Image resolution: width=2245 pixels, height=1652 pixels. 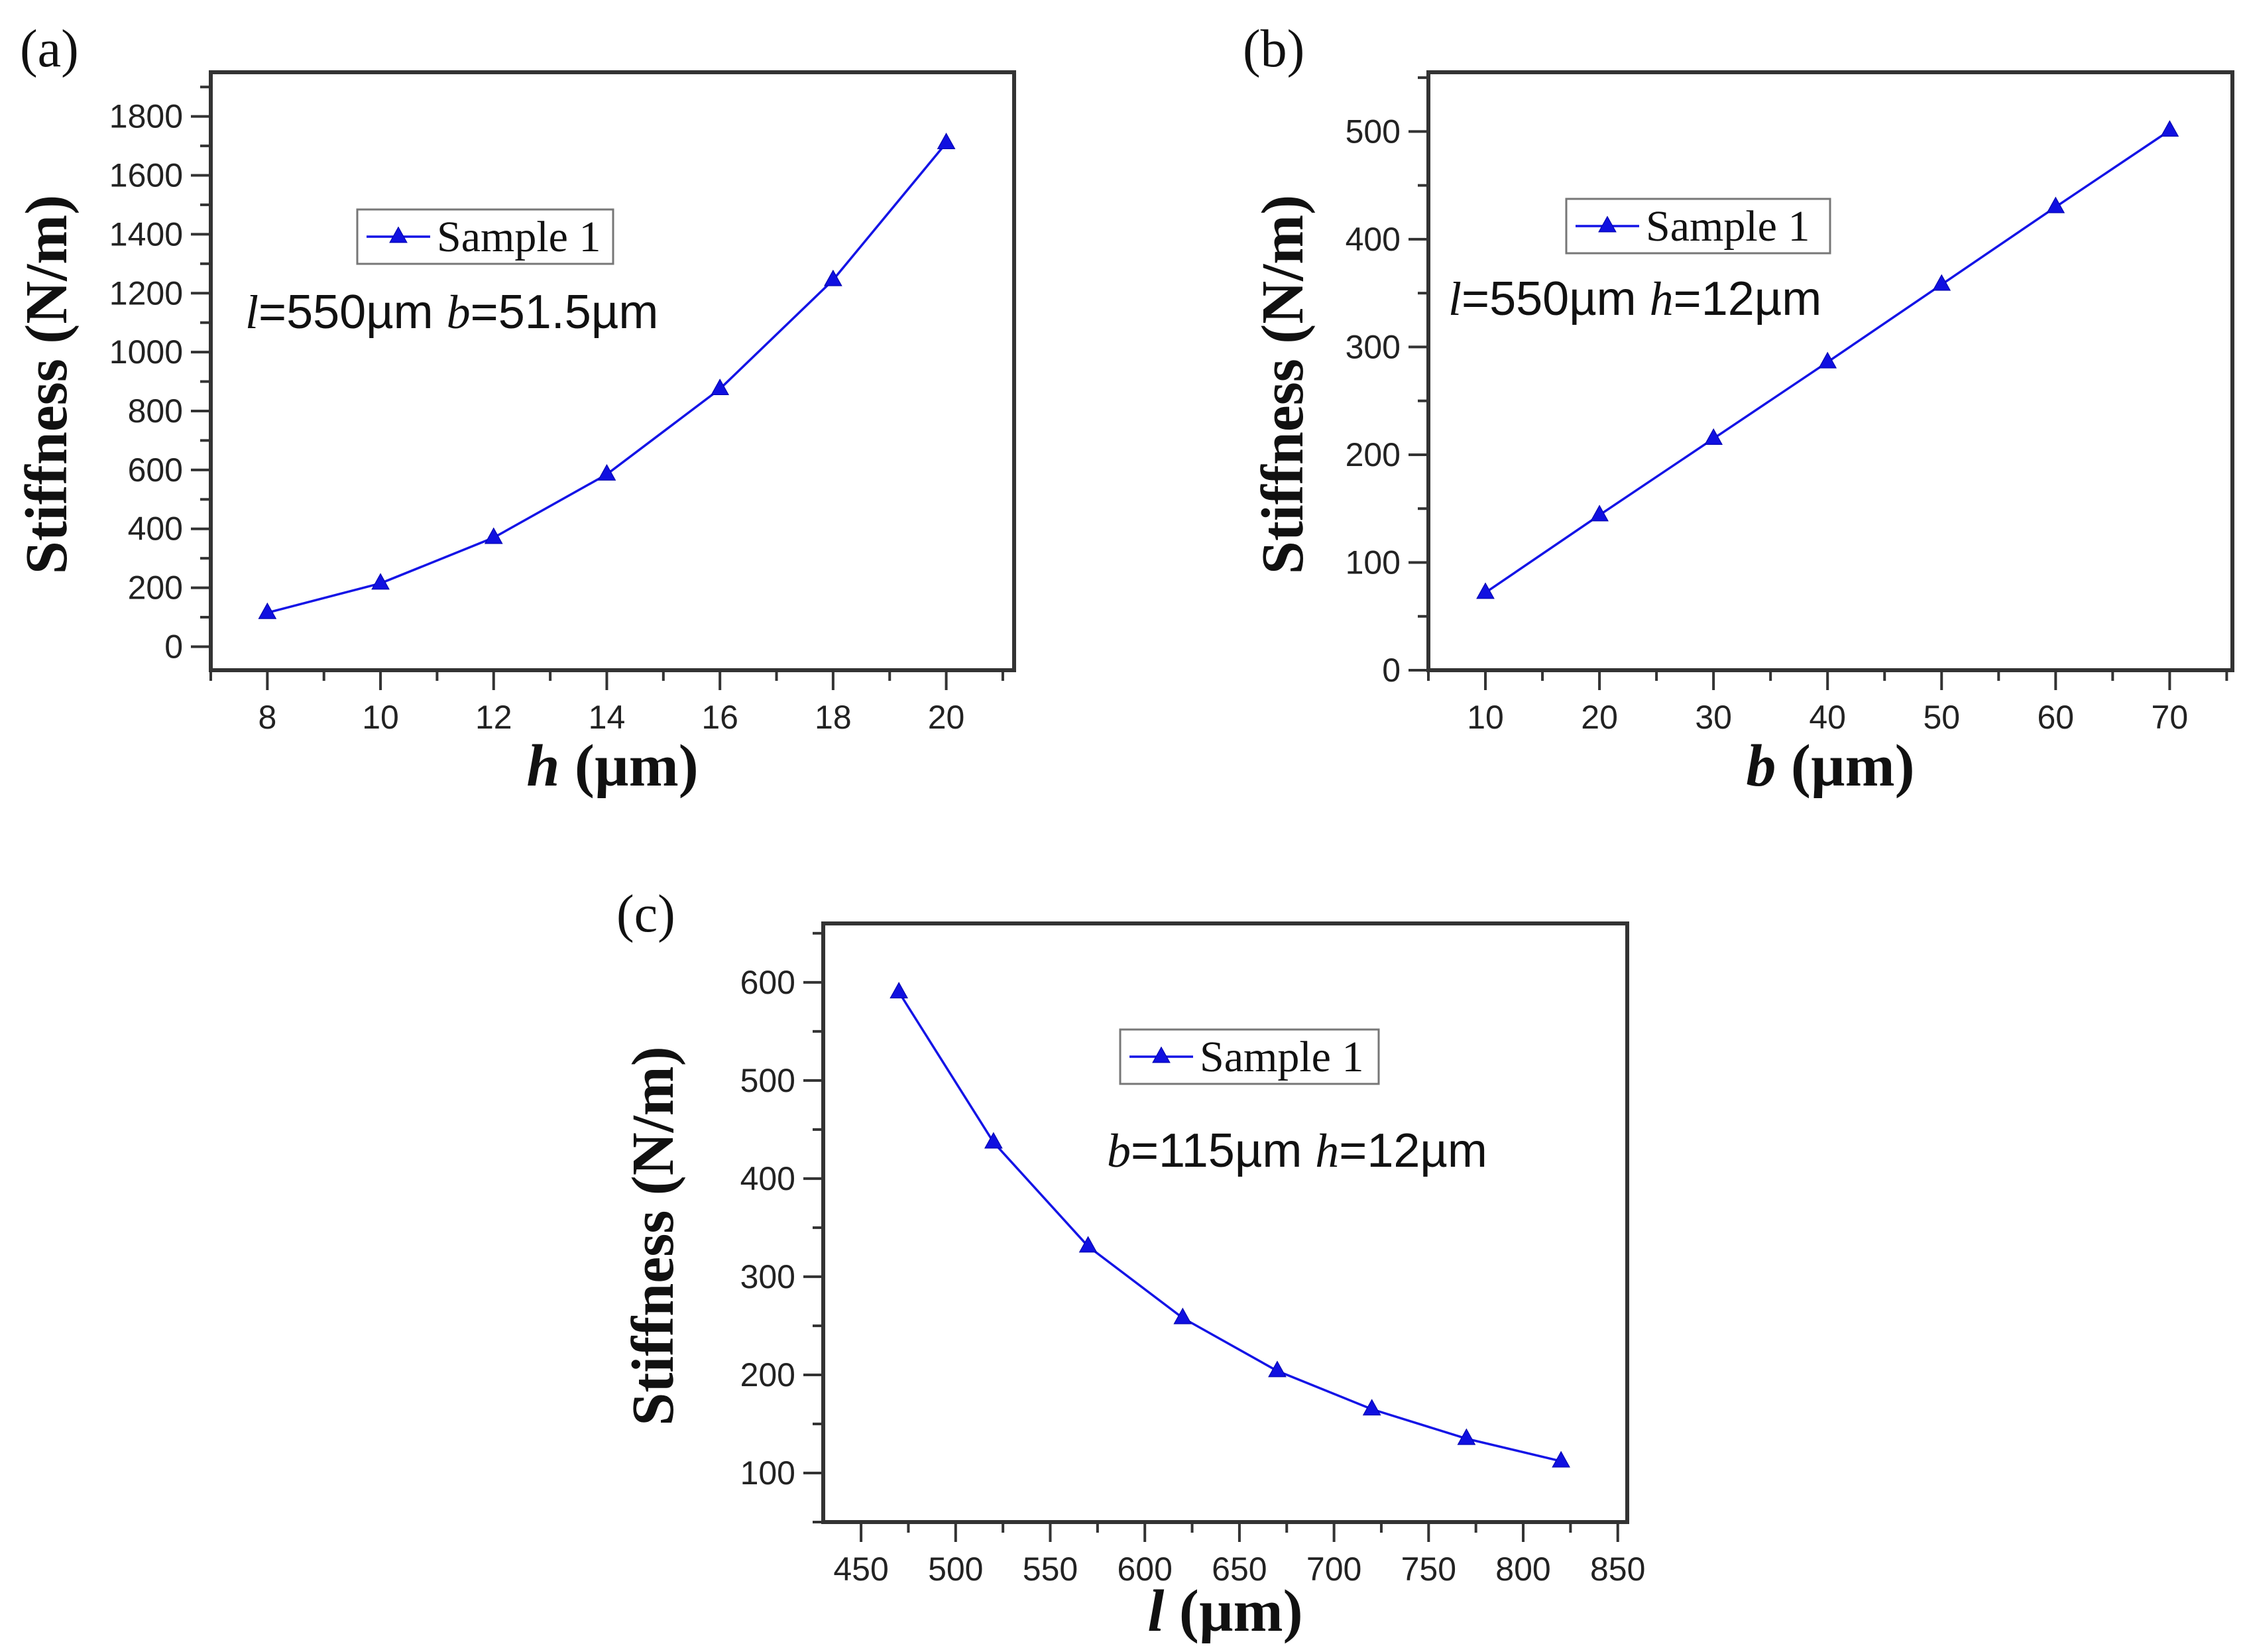 I want to click on panel-label: (c), so click(x=645, y=914).